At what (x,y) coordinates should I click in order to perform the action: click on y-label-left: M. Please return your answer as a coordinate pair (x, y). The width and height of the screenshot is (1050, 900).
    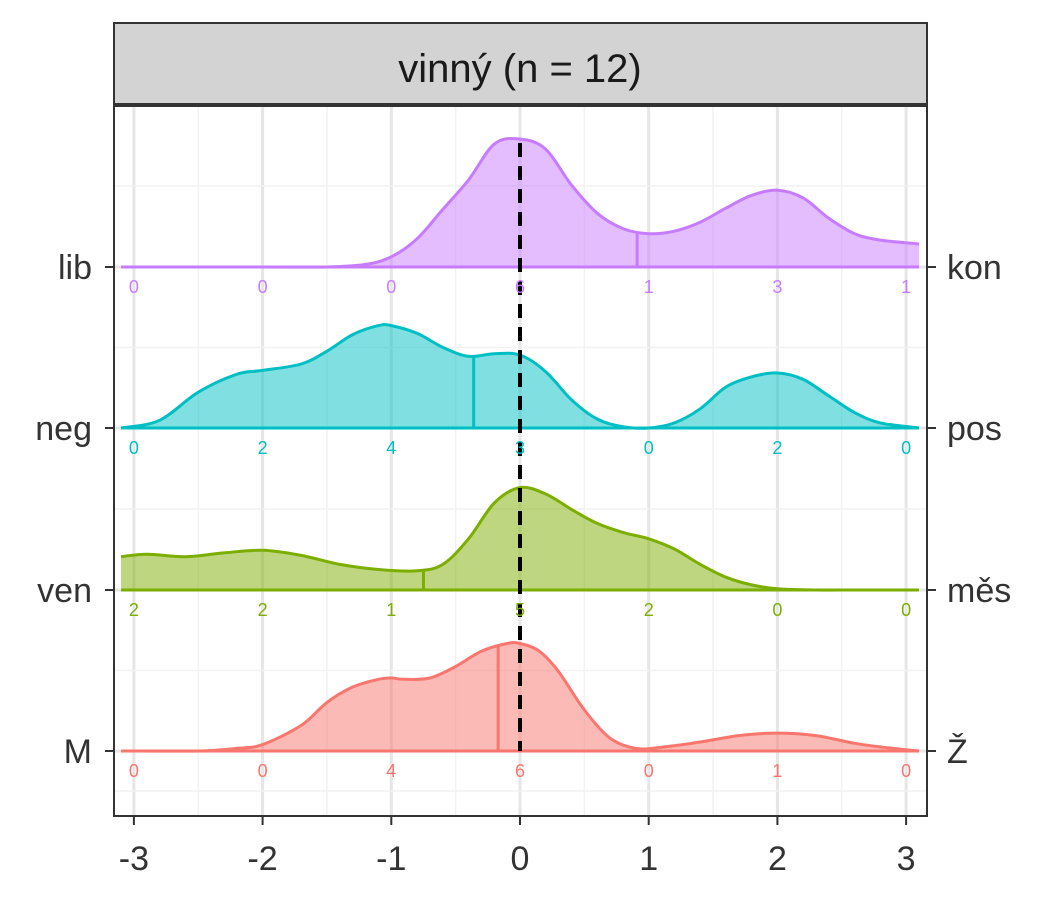
    Looking at the image, I should click on (78, 752).